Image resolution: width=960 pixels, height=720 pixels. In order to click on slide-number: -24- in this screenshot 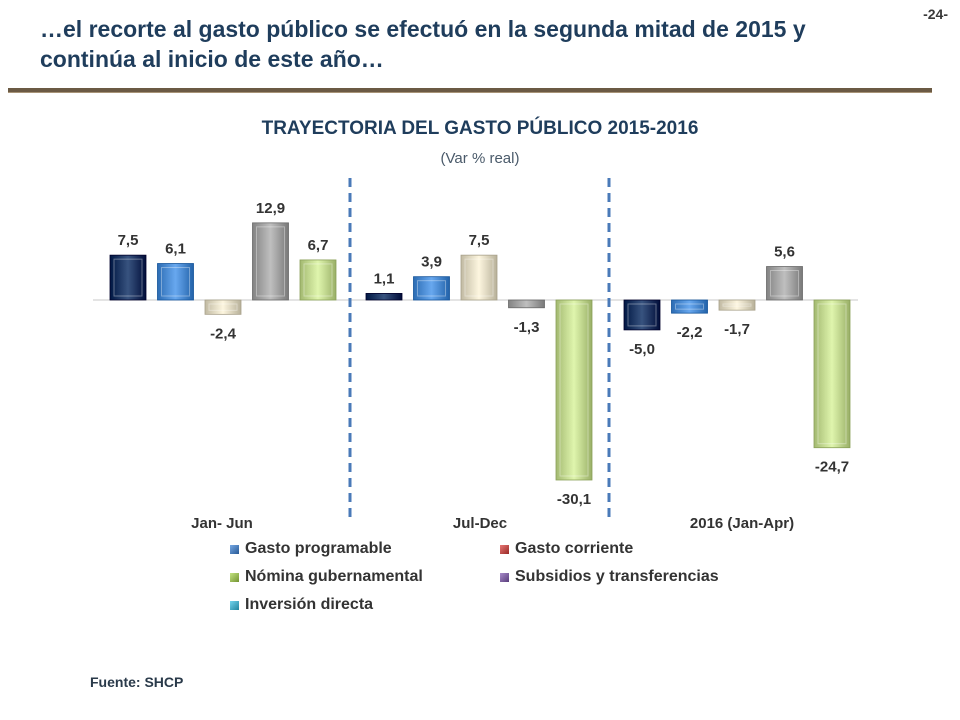, I will do `click(935, 14)`.